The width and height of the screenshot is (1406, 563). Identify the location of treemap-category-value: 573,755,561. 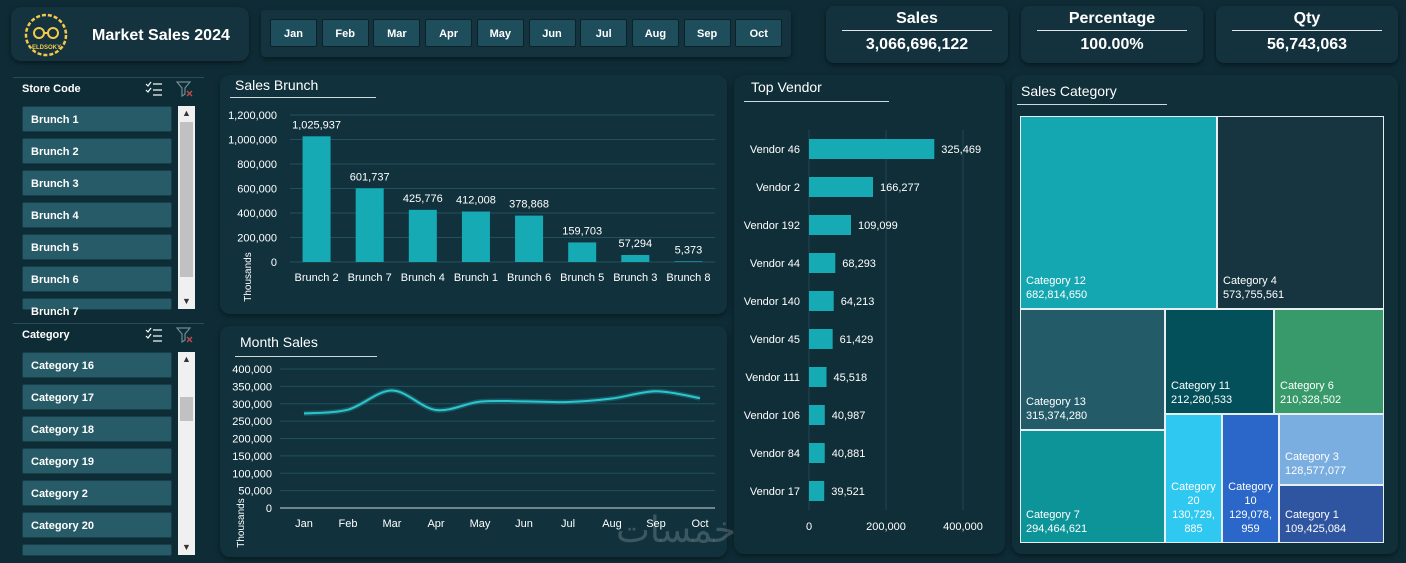
(1254, 295).